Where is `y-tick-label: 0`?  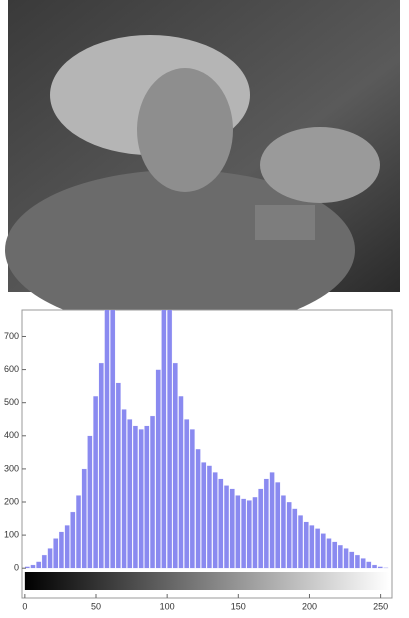
y-tick-label: 0 is located at coordinates (16, 568).